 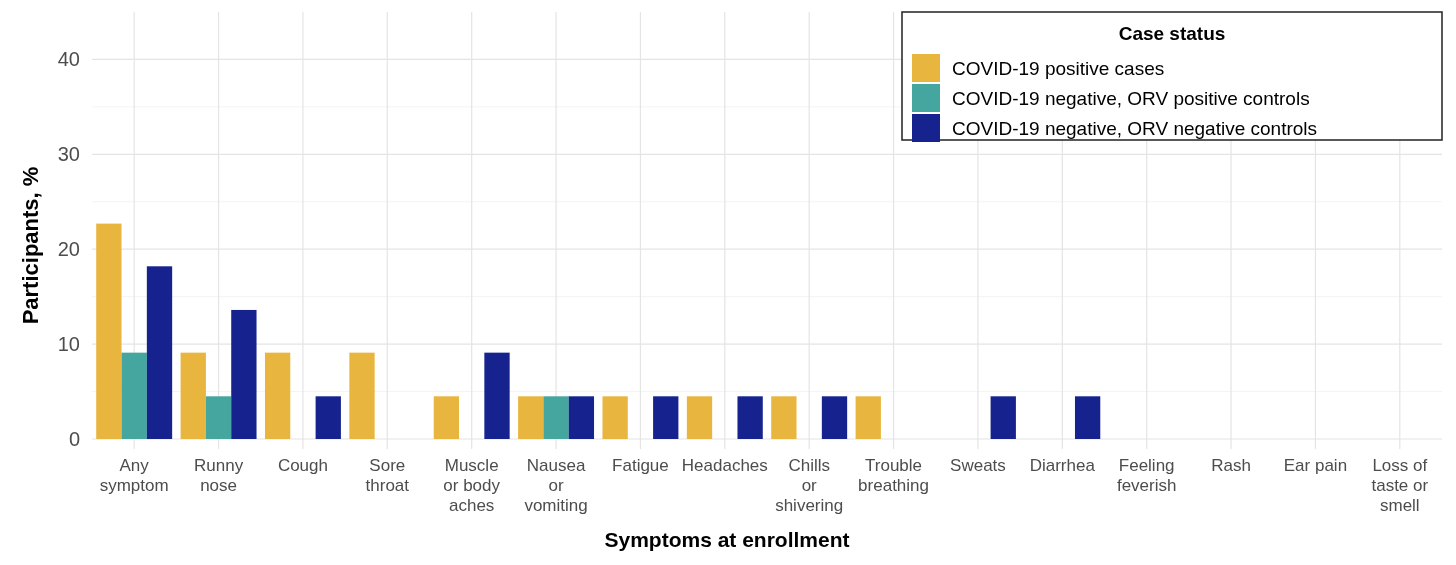 What do you see at coordinates (302, 465) in the screenshot?
I see `x-tick-label: Cough` at bounding box center [302, 465].